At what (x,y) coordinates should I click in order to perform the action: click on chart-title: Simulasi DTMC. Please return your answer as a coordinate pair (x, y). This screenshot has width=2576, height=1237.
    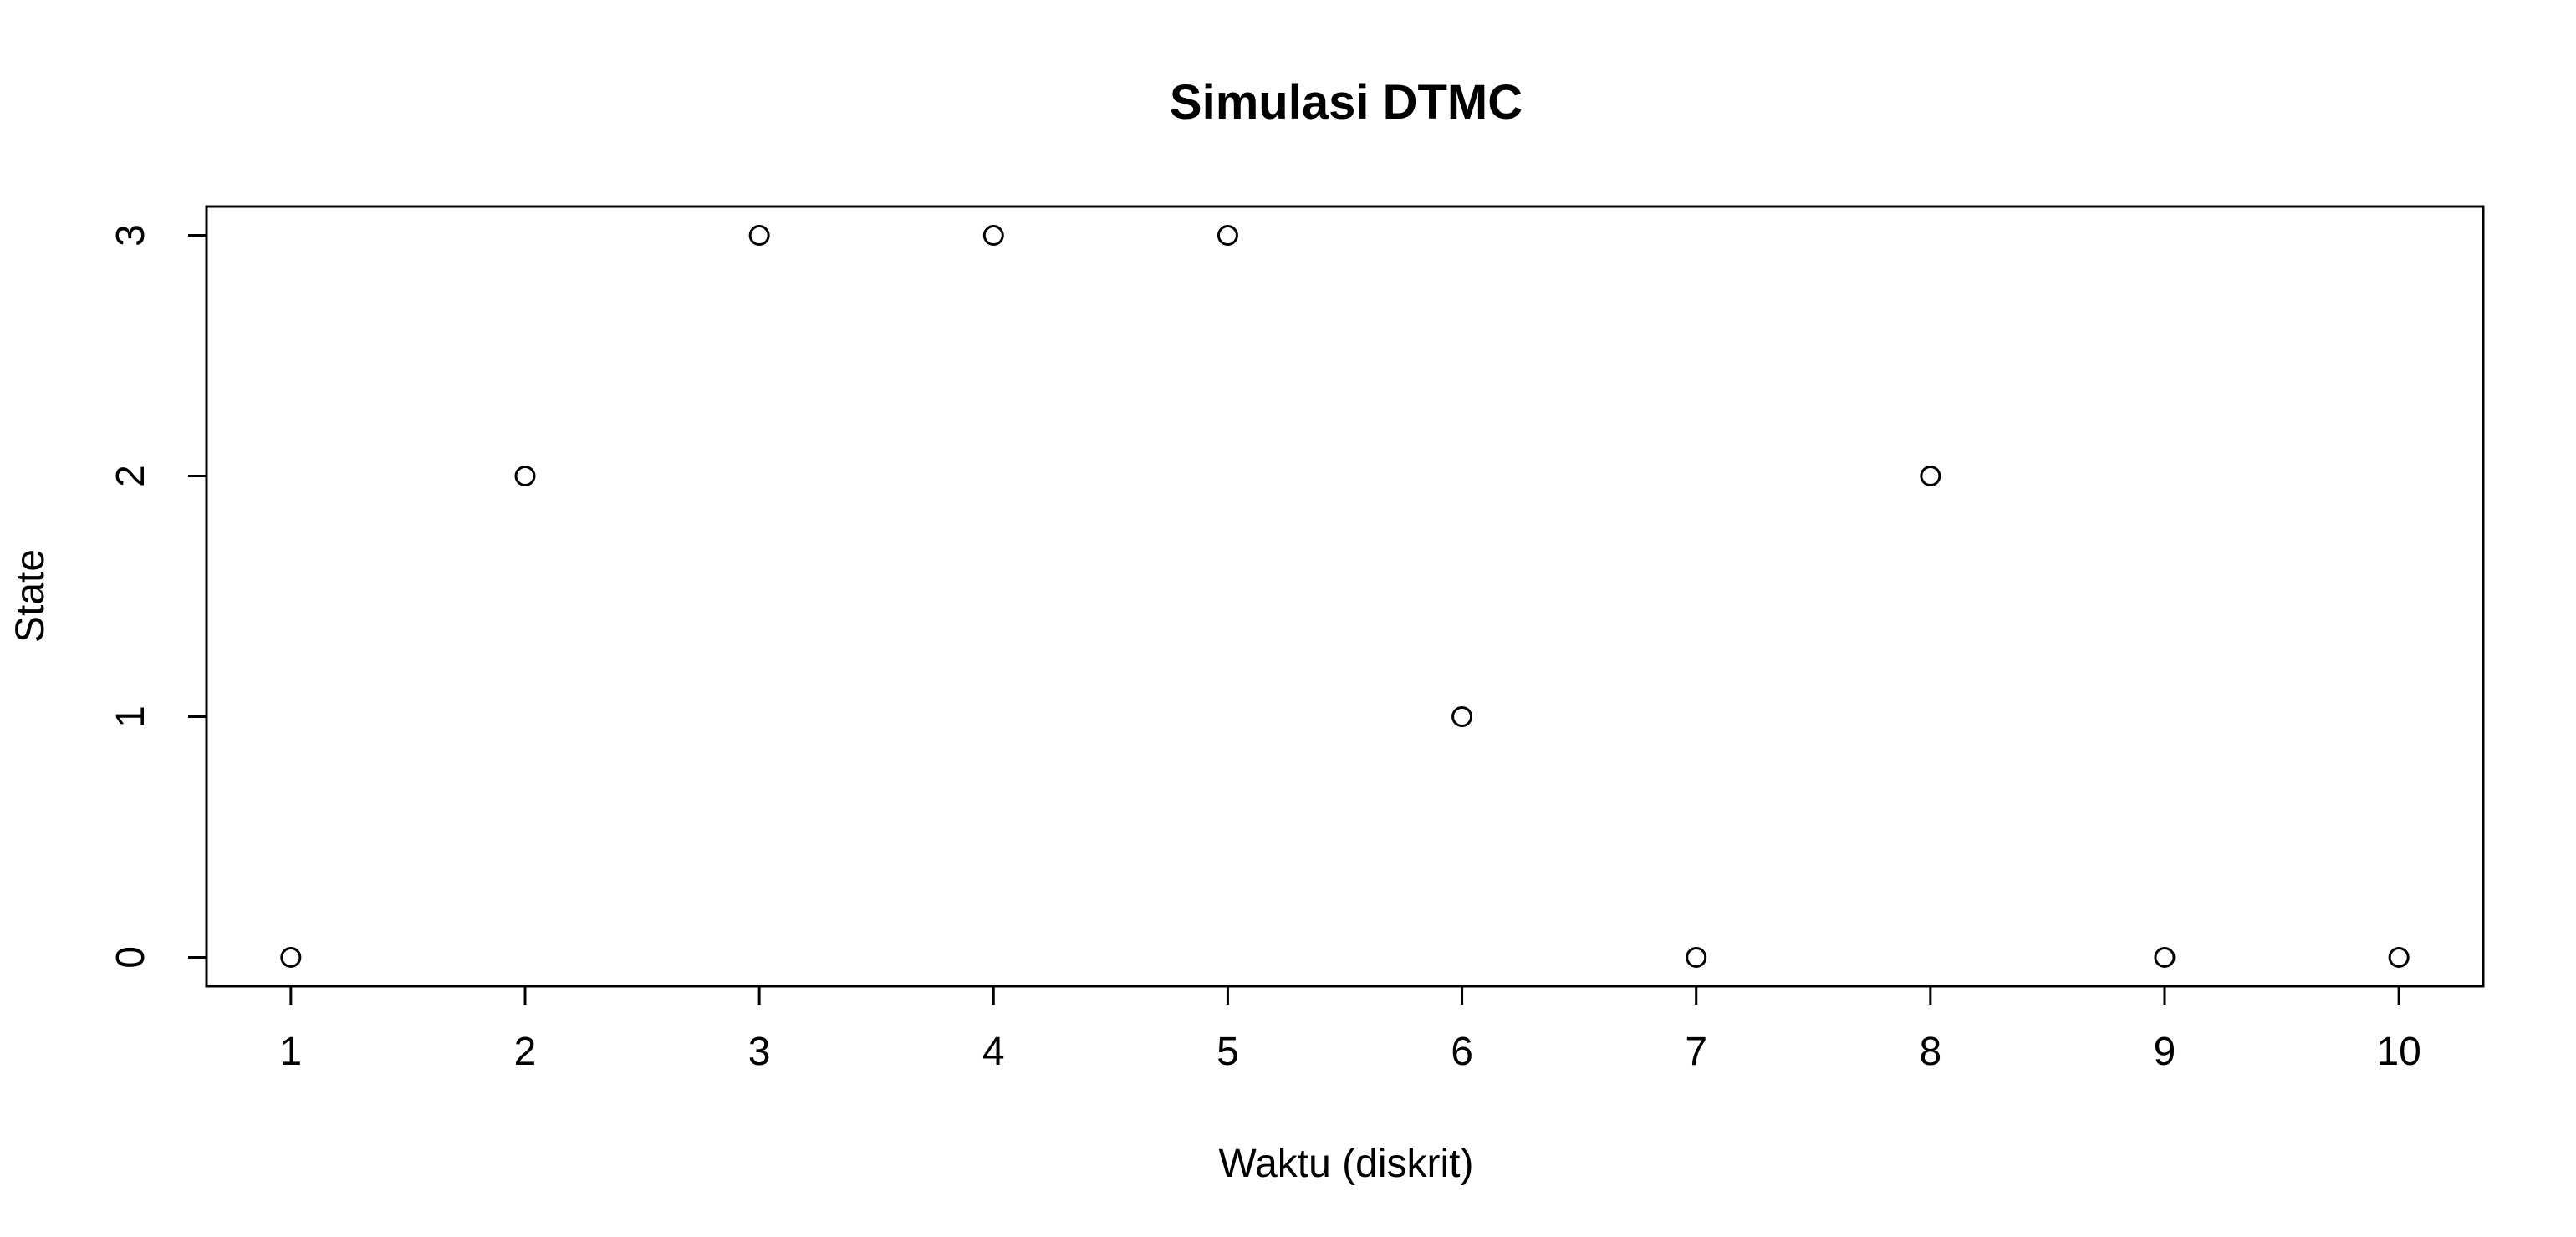
    Looking at the image, I should click on (1346, 102).